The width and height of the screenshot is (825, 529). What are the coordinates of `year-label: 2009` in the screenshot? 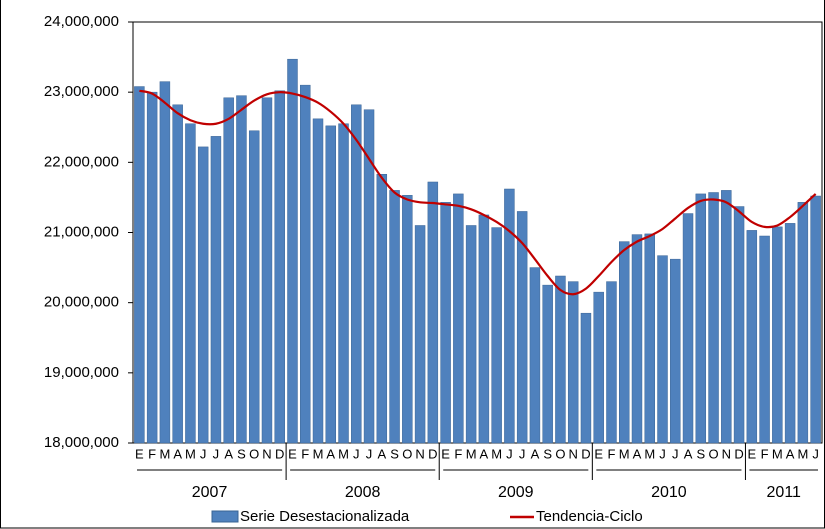 It's located at (516, 492).